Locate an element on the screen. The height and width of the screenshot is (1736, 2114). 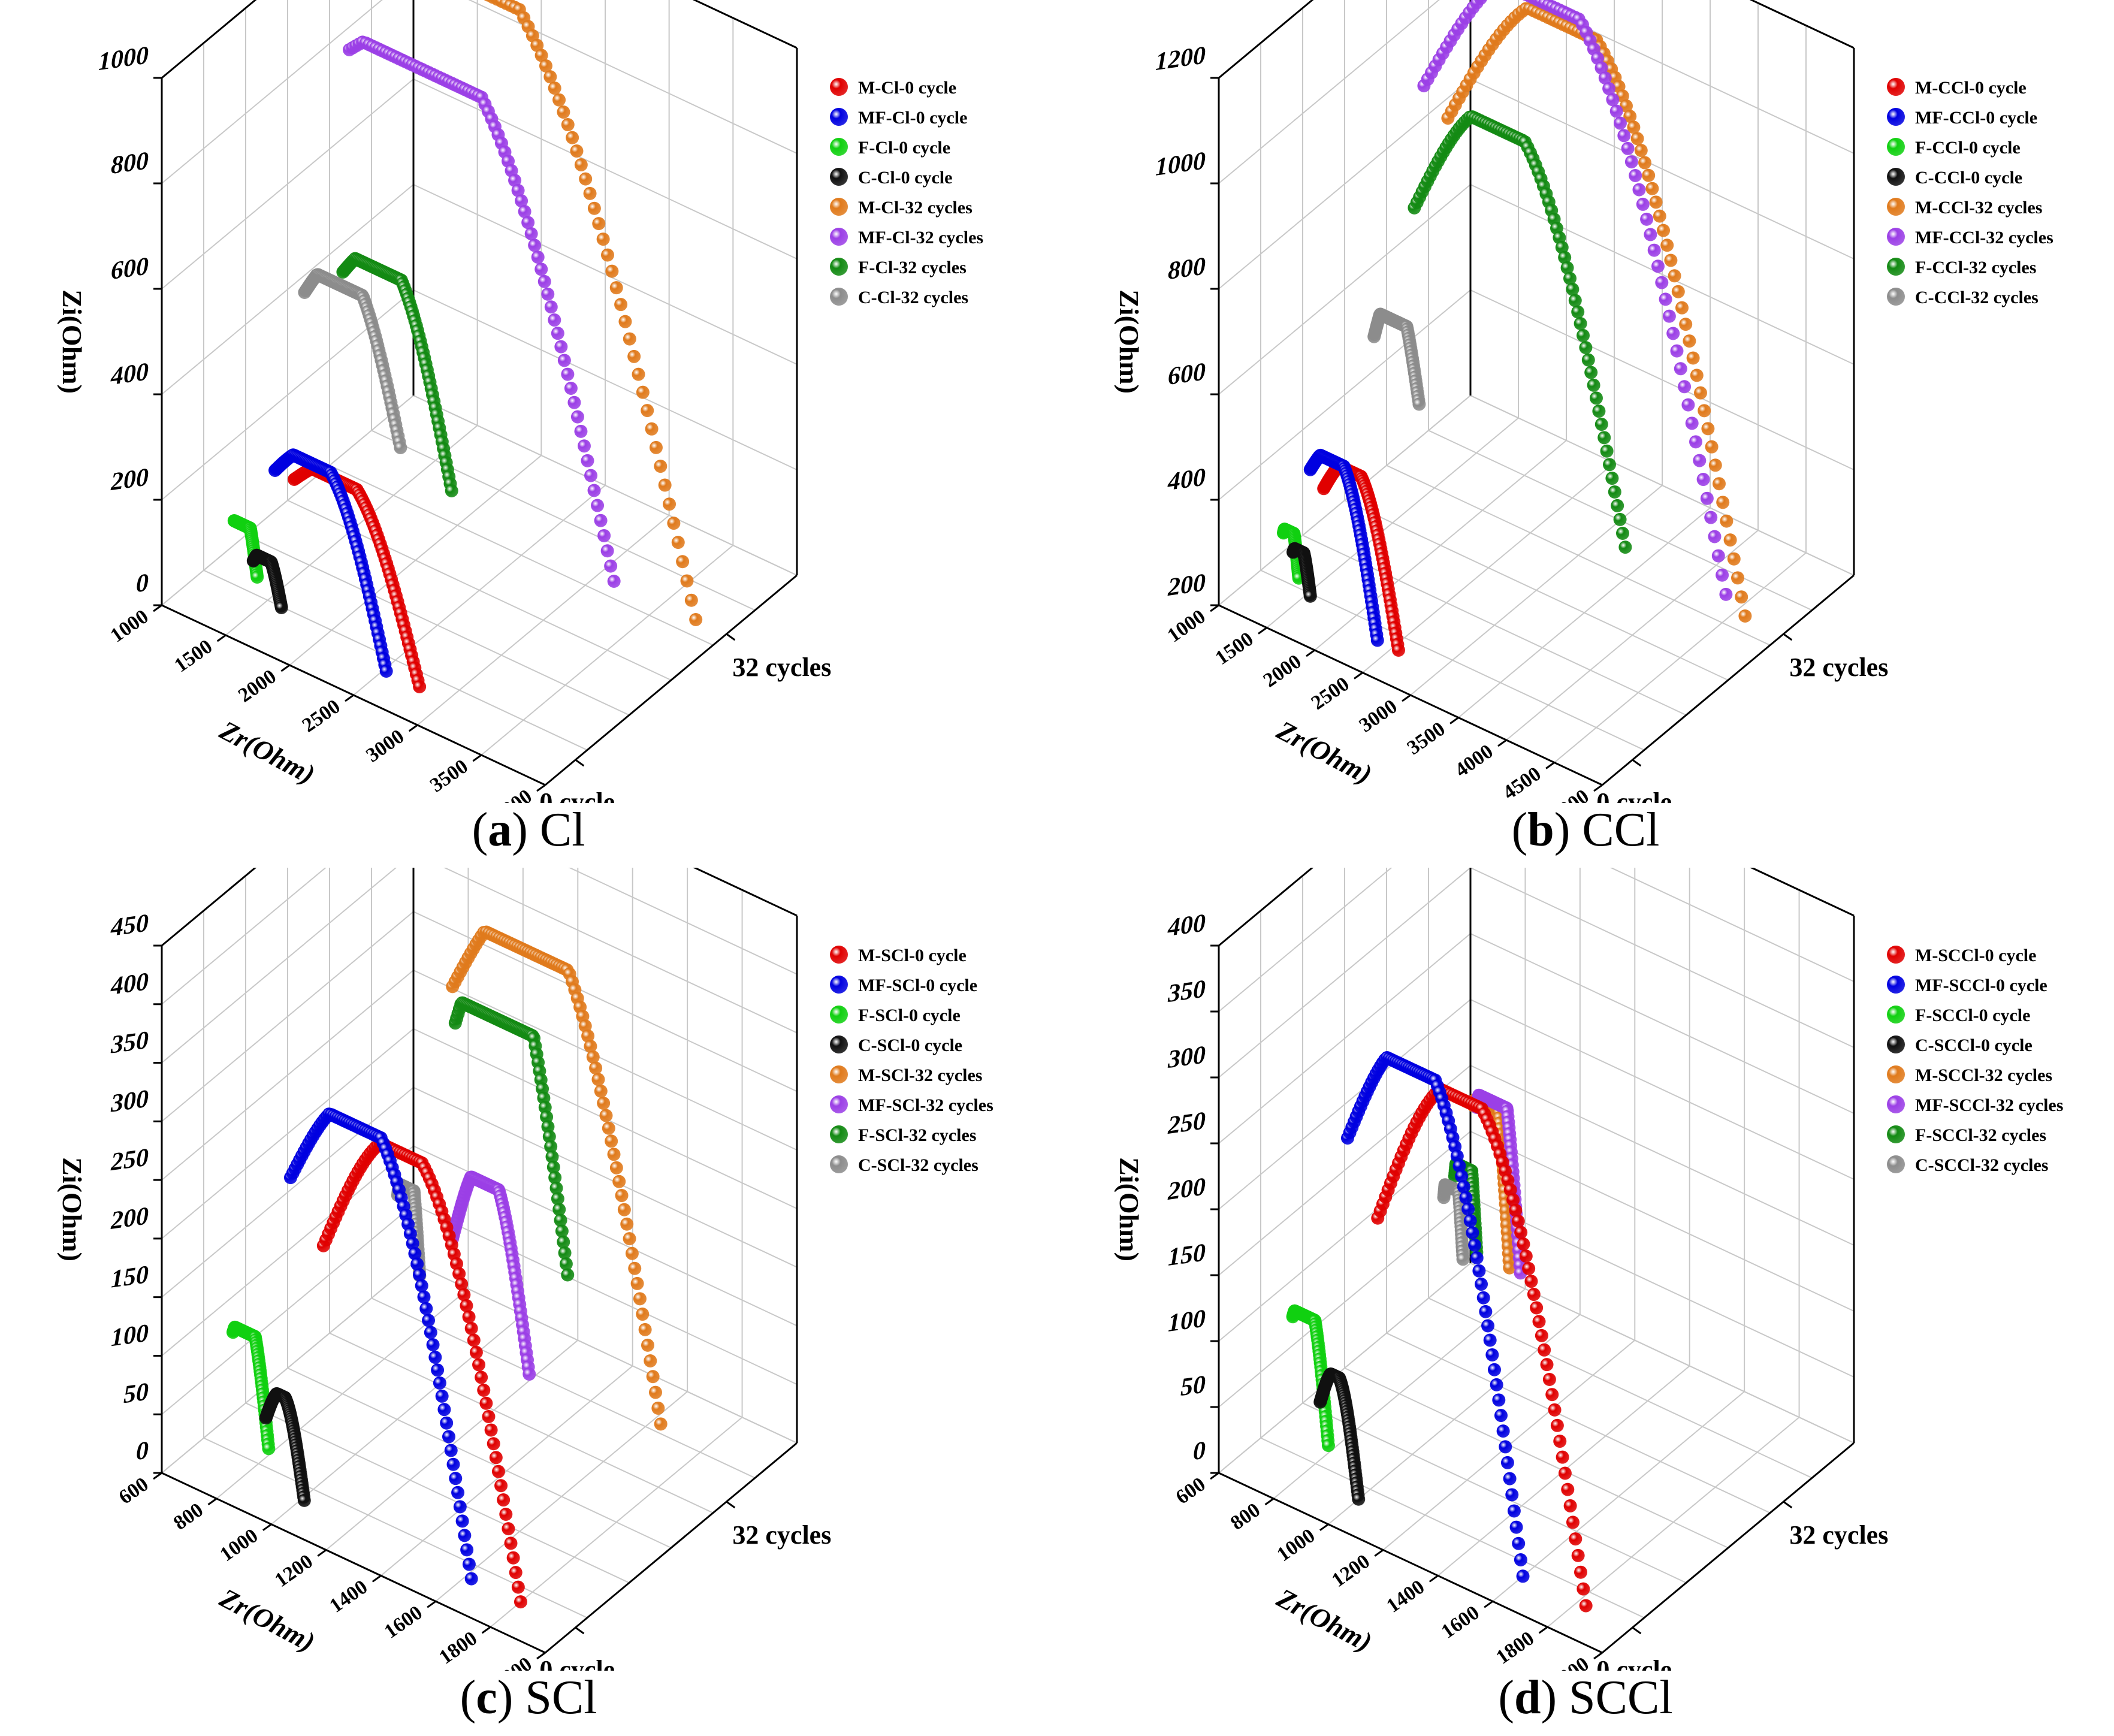
x-tick-label-c: 800 is located at coordinates (189, 1517).